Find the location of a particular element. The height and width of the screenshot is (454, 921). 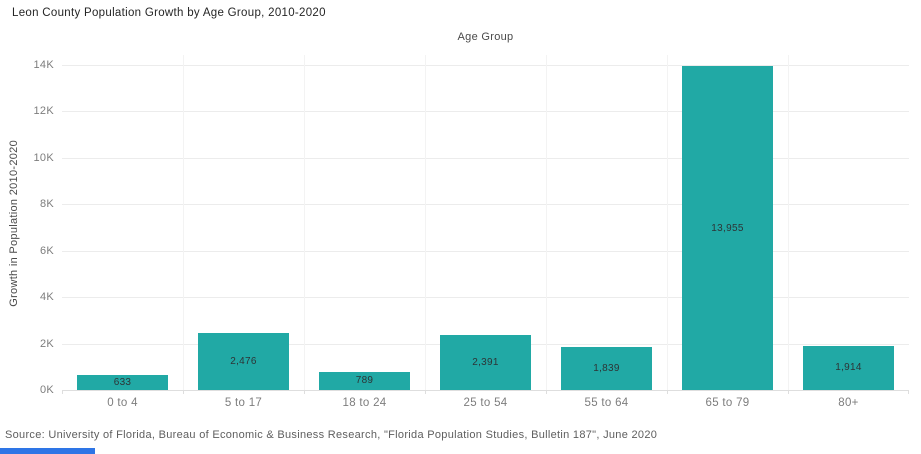

bar-value-label: 789 is located at coordinates (364, 381).